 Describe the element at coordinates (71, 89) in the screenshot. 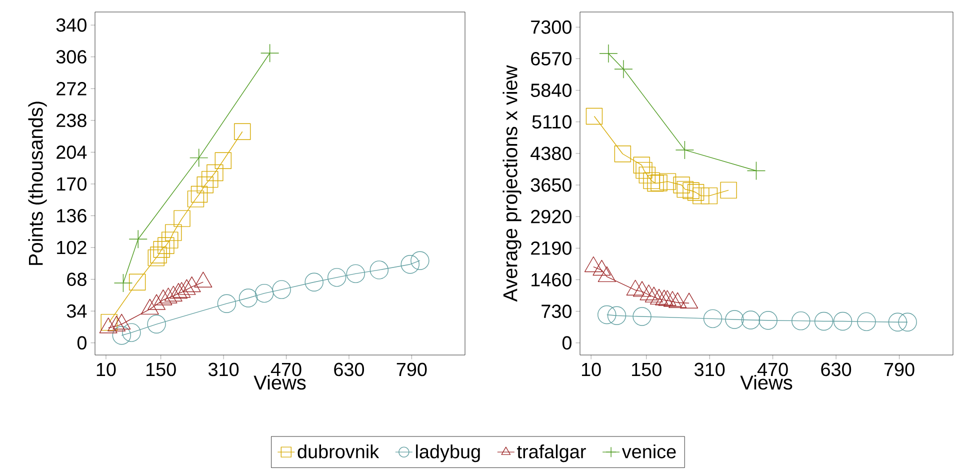

I see `y-tick-label: 272` at that location.